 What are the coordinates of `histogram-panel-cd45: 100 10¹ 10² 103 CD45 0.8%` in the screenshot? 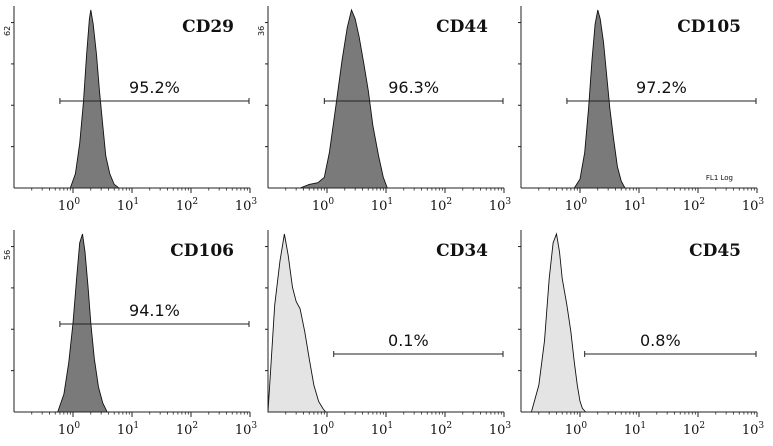 It's located at (641, 334).